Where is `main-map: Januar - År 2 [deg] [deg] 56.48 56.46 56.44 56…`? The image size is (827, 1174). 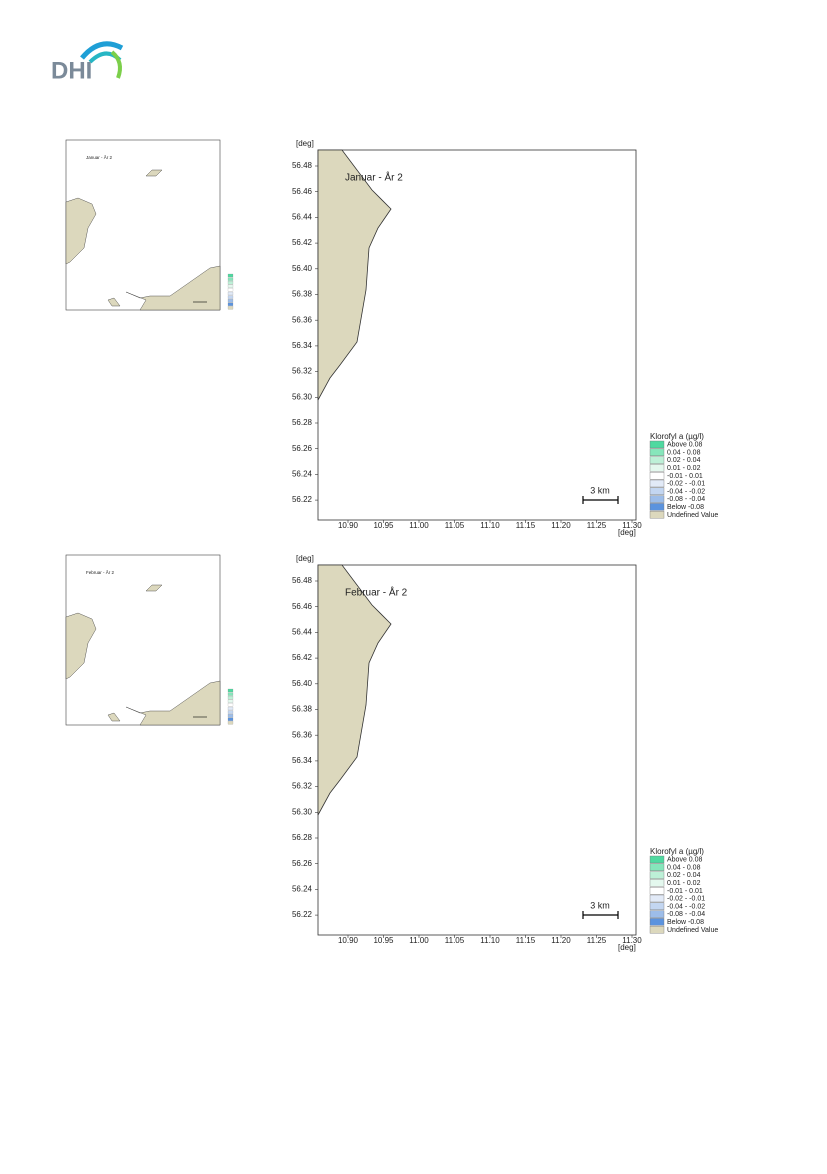 main-map: Januar - År 2 [deg] [deg] 56.48 56.46 56.44 56… is located at coordinates (467, 338).